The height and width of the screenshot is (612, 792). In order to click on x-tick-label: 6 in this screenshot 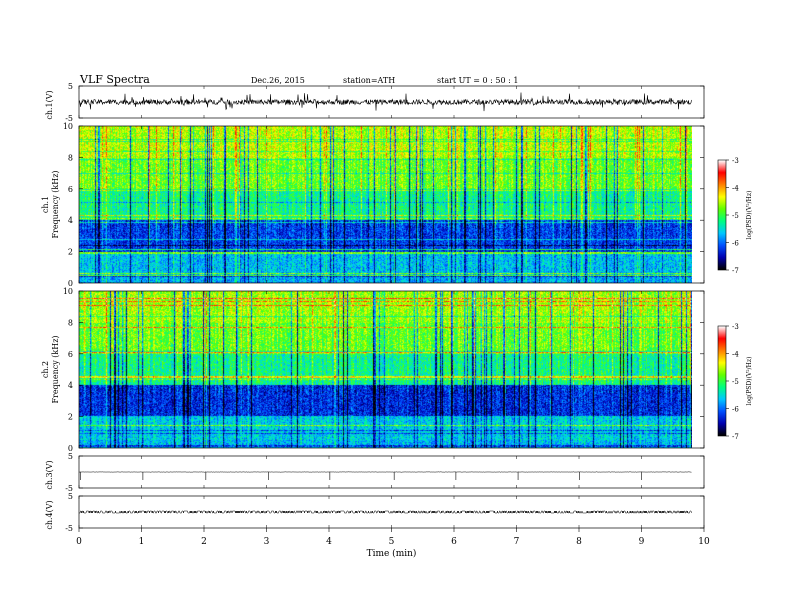, I will do `click(454, 542)`.